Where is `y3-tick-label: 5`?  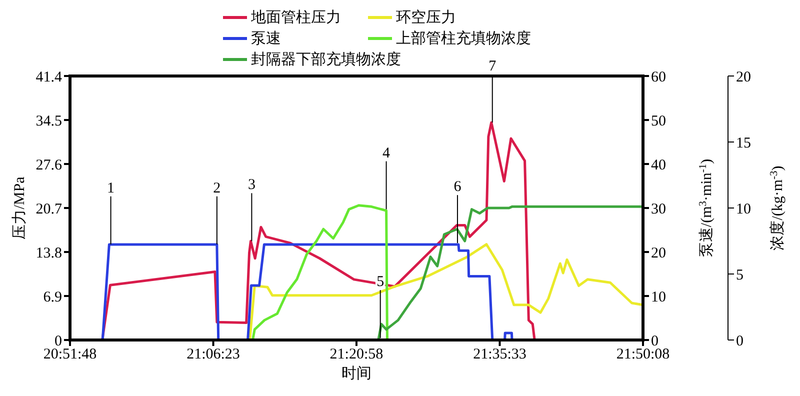 y3-tick-label: 5 is located at coordinates (740, 275).